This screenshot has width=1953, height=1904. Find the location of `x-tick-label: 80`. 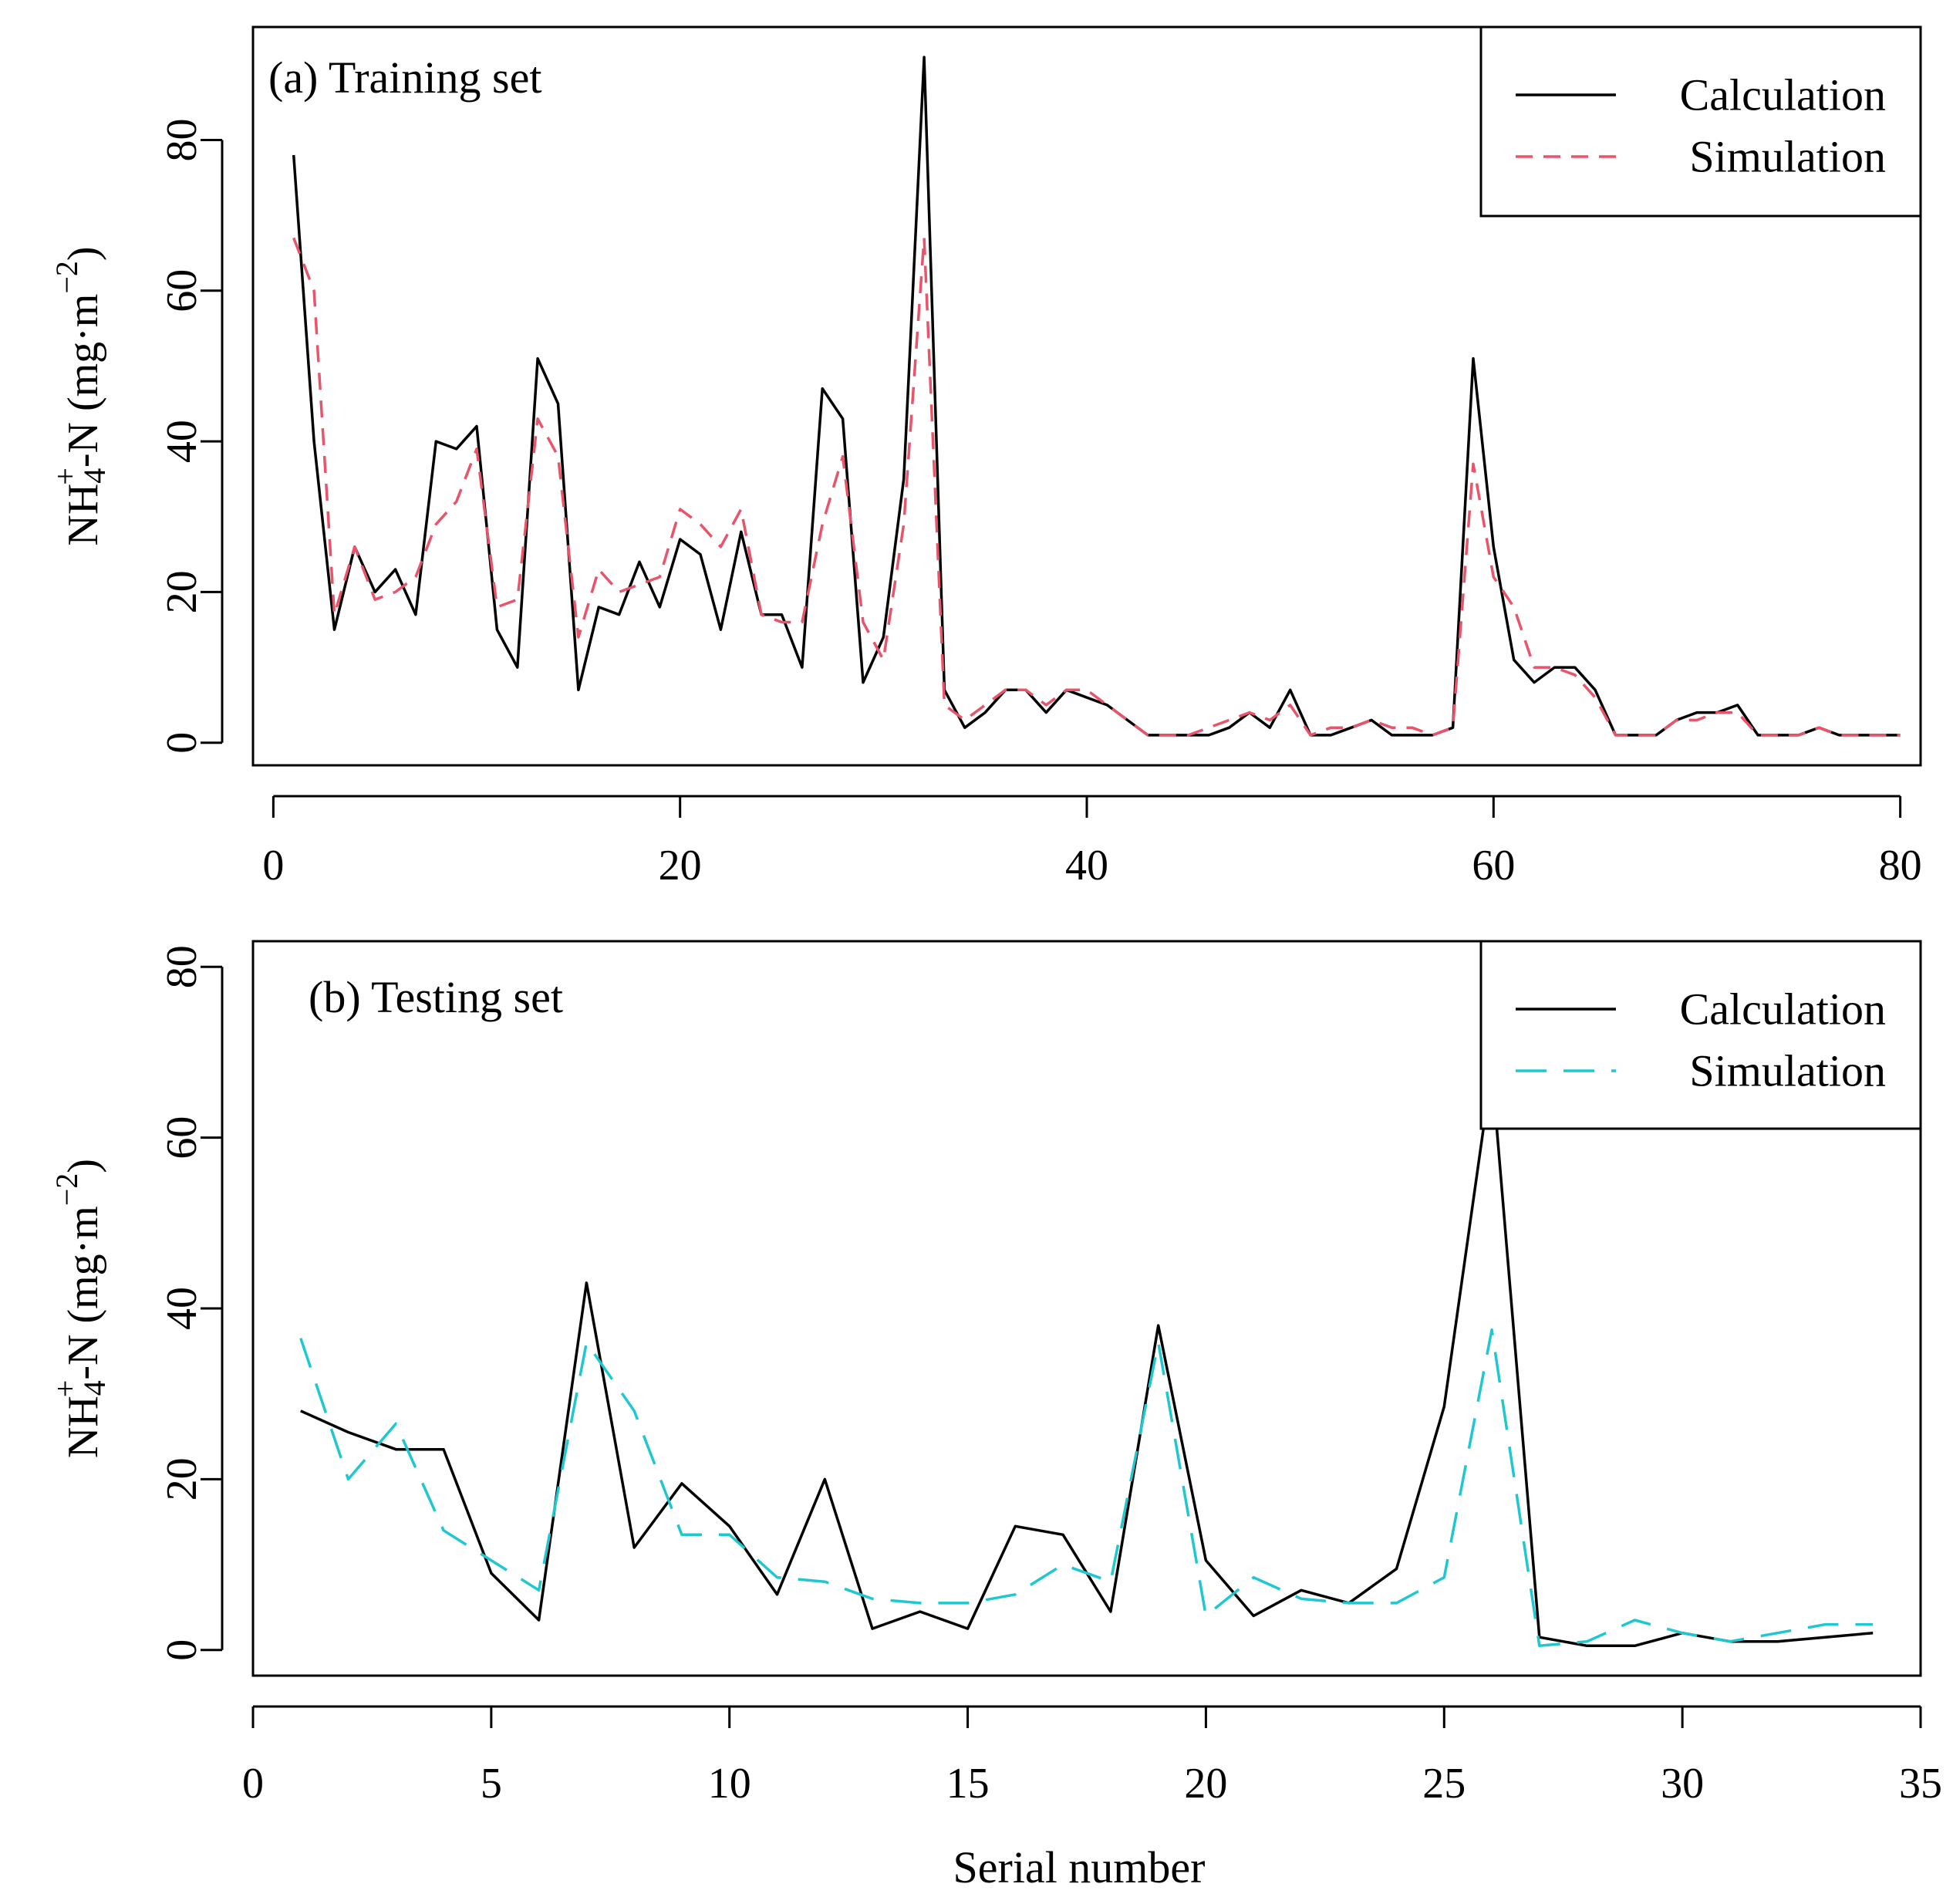

x-tick-label: 80 is located at coordinates (1901, 866).